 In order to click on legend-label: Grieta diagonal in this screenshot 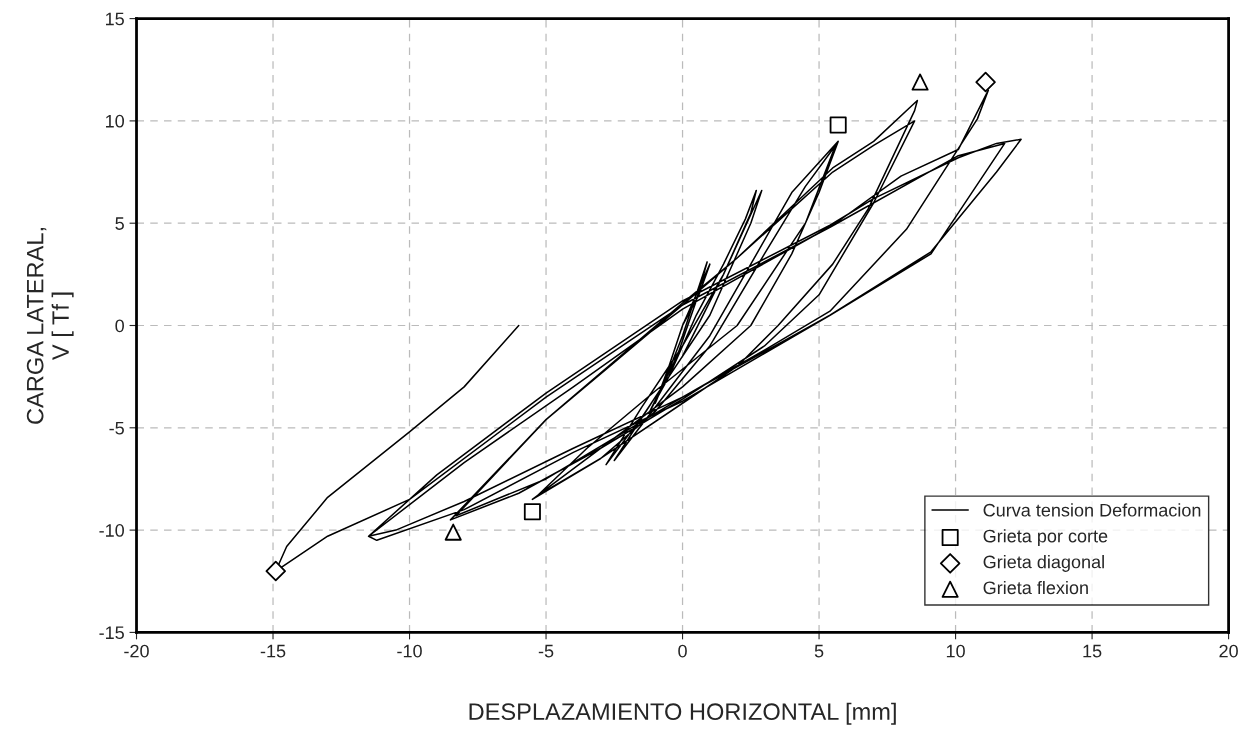, I will do `click(1043, 563)`.